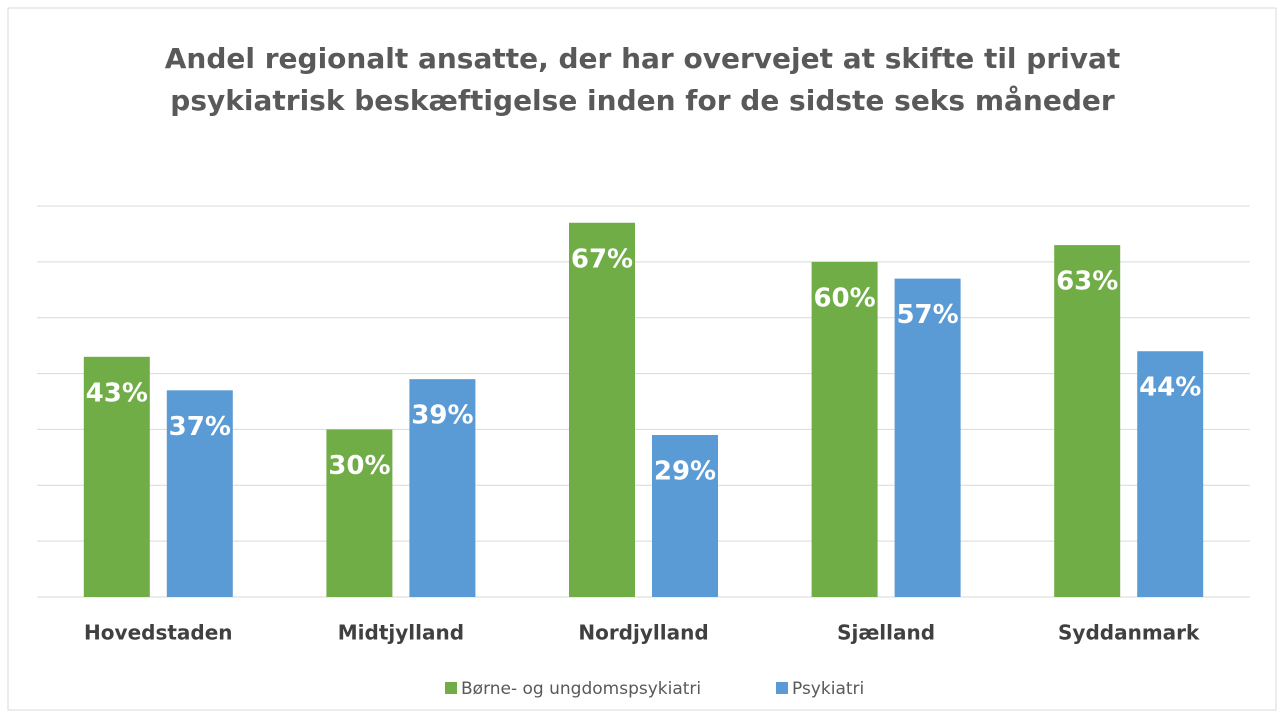  I want to click on legend-label: Børne- og ungdomspsykiatri, so click(581, 689).